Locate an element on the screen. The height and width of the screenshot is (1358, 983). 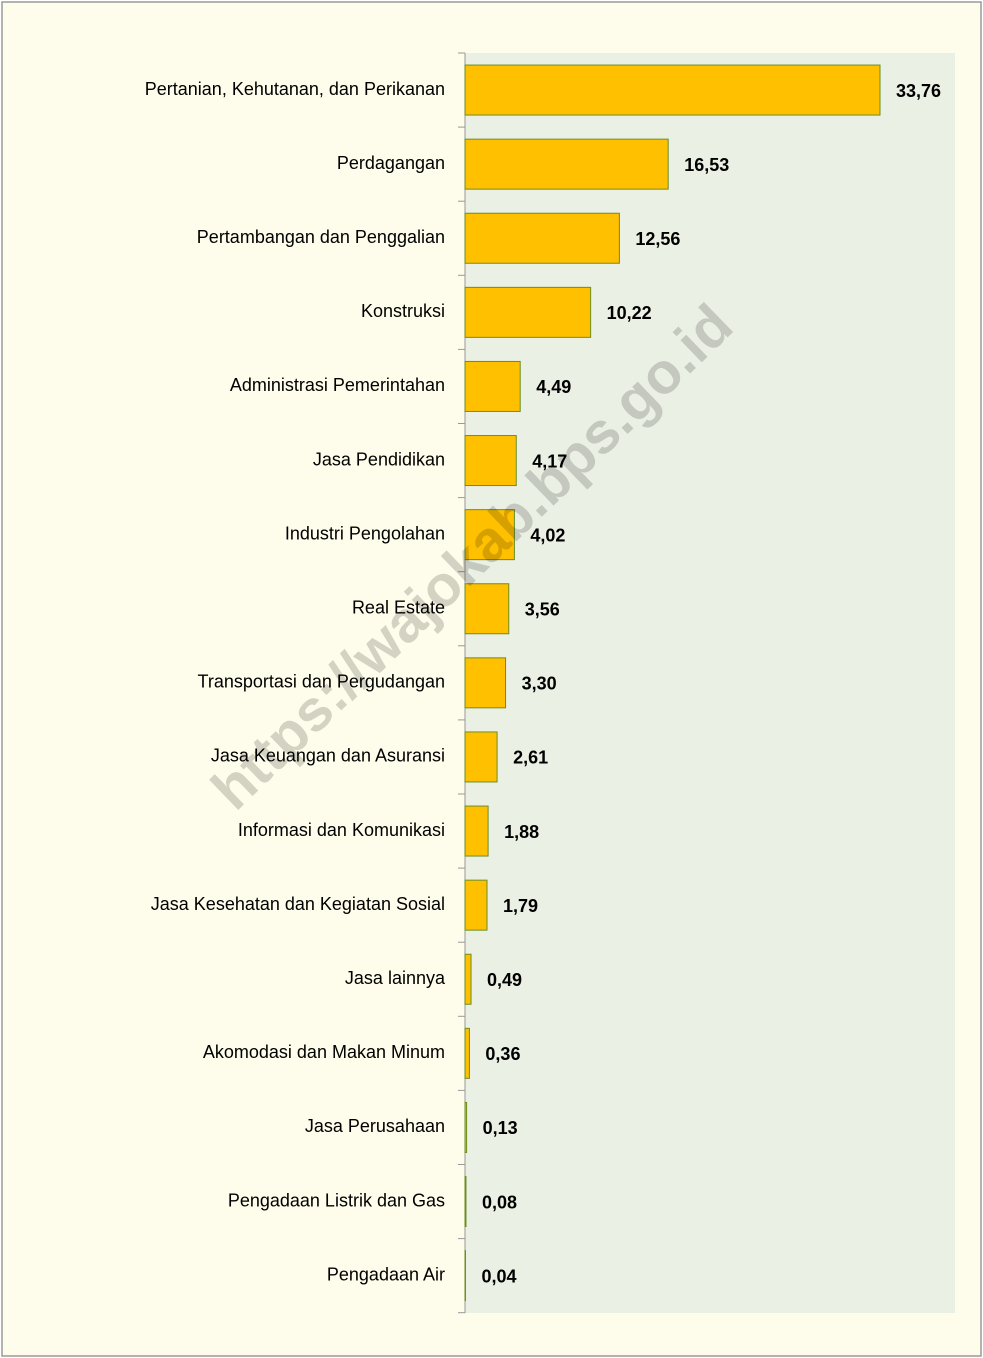
value-label: 1,79 is located at coordinates (520, 906).